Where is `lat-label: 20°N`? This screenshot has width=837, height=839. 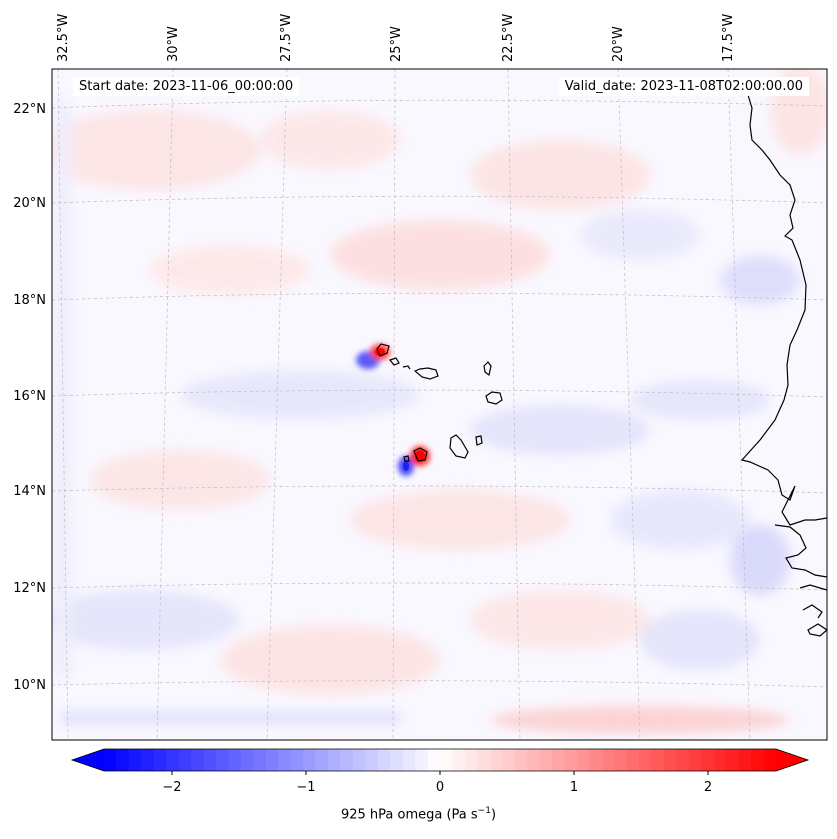
lat-label: 20°N is located at coordinates (29, 203).